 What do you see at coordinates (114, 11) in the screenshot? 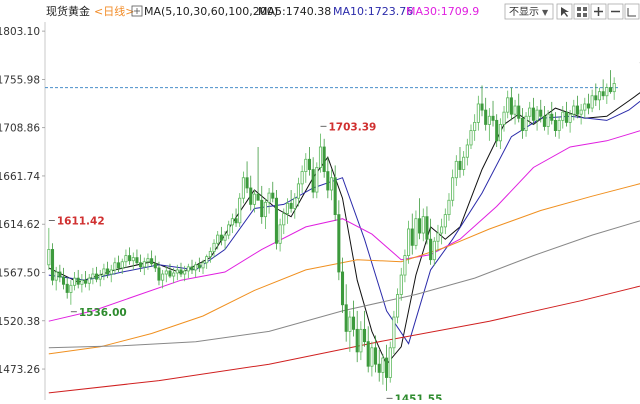
I see `period-label: <日线>` at bounding box center [114, 11].